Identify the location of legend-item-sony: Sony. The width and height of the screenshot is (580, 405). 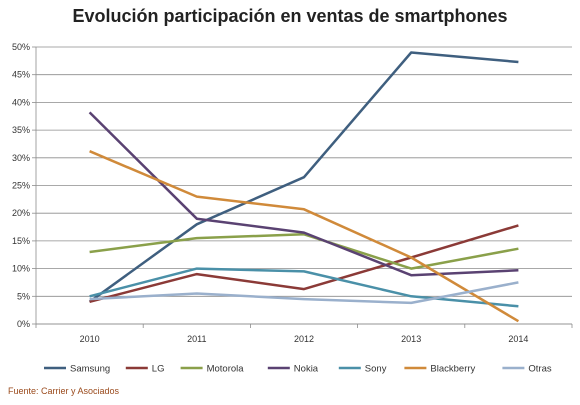
(362, 369).